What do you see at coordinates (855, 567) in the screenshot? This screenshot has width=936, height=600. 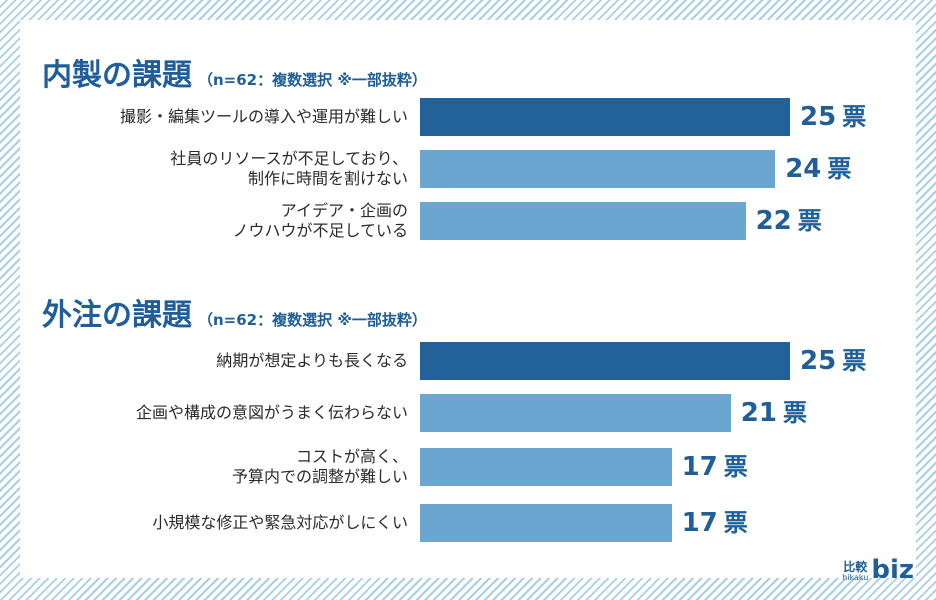 I see `logo-kanji: 比較` at bounding box center [855, 567].